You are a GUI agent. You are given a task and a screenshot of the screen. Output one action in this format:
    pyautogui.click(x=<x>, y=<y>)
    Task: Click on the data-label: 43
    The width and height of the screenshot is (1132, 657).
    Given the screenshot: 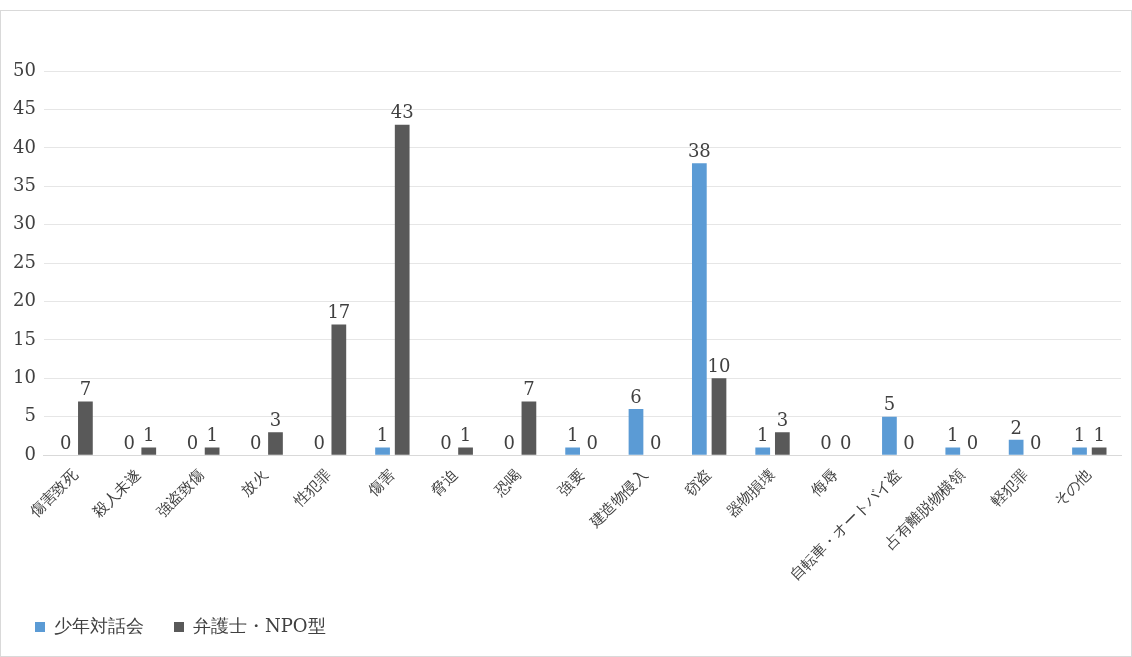 What is the action you would take?
    pyautogui.click(x=402, y=112)
    